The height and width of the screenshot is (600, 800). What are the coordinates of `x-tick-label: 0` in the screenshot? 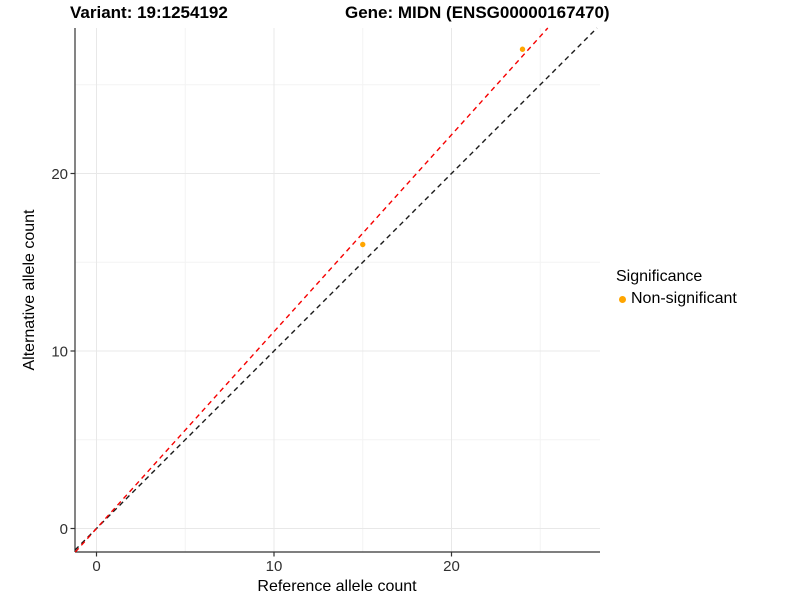 It's located at (96, 566).